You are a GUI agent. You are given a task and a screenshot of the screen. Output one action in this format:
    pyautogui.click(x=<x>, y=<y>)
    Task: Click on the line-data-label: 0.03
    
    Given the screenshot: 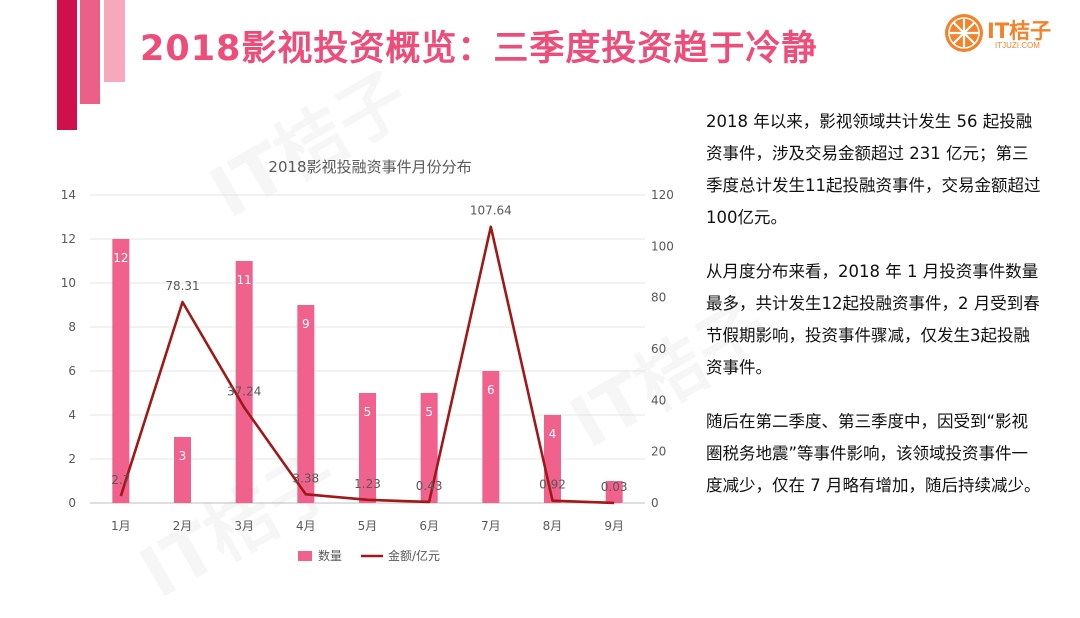 What is the action you would take?
    pyautogui.click(x=614, y=487)
    